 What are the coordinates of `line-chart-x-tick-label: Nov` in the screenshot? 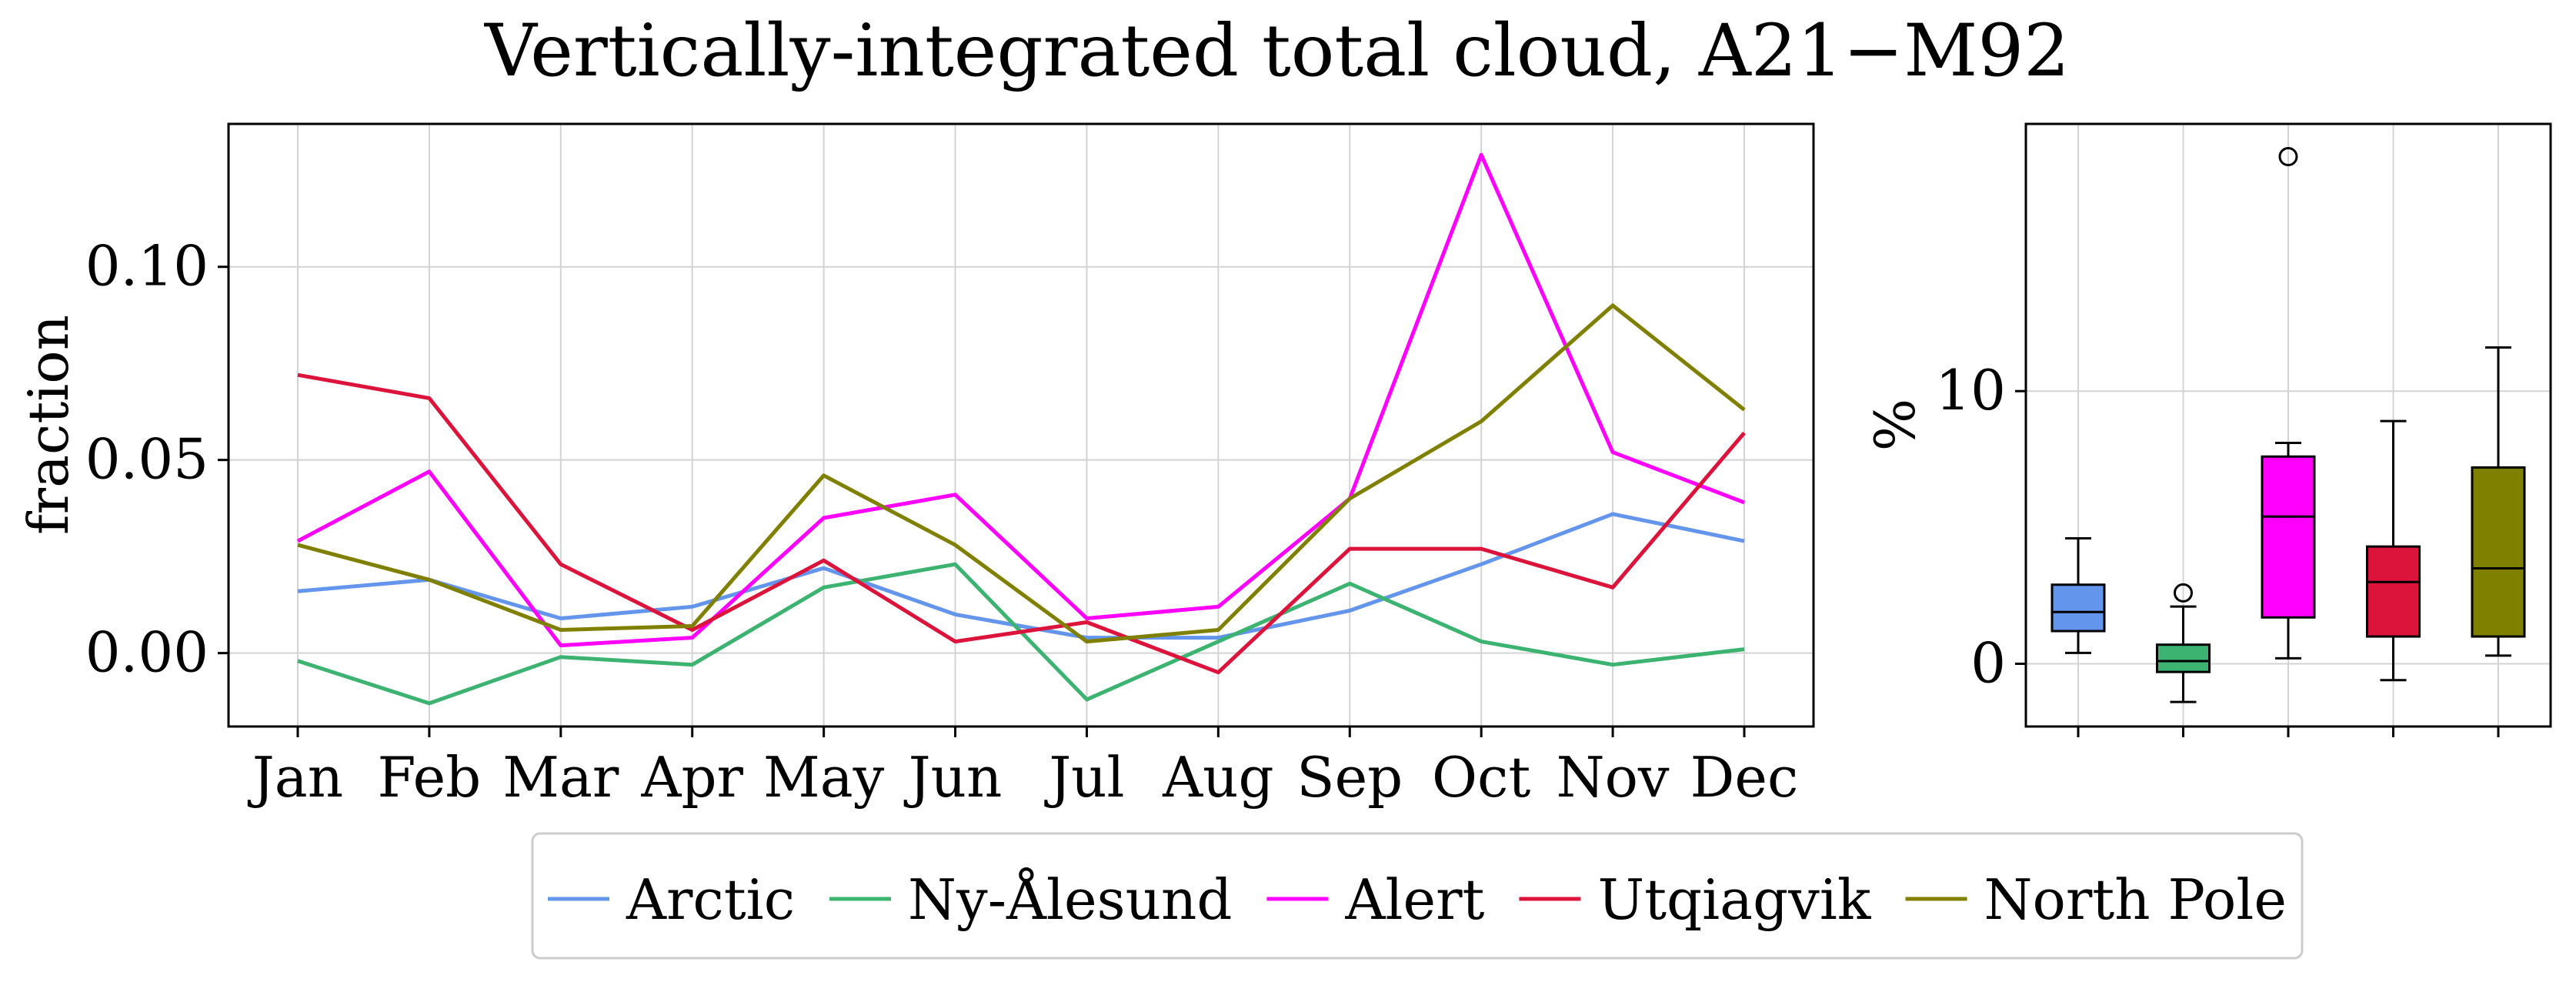 It's located at (1614, 777).